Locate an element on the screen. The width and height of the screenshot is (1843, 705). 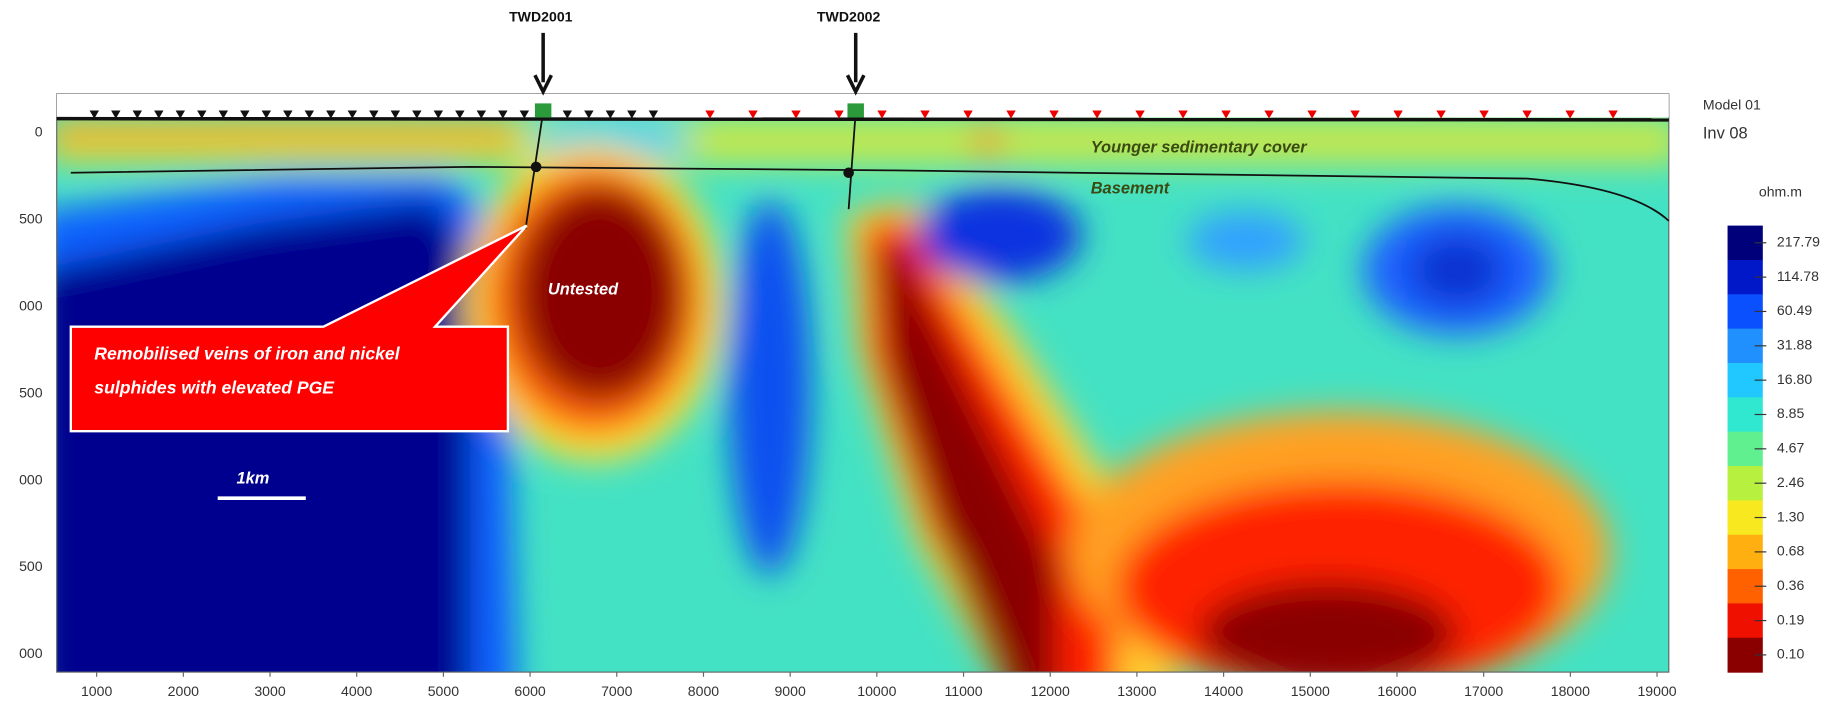
model-name: Model 01 is located at coordinates (1732, 104).